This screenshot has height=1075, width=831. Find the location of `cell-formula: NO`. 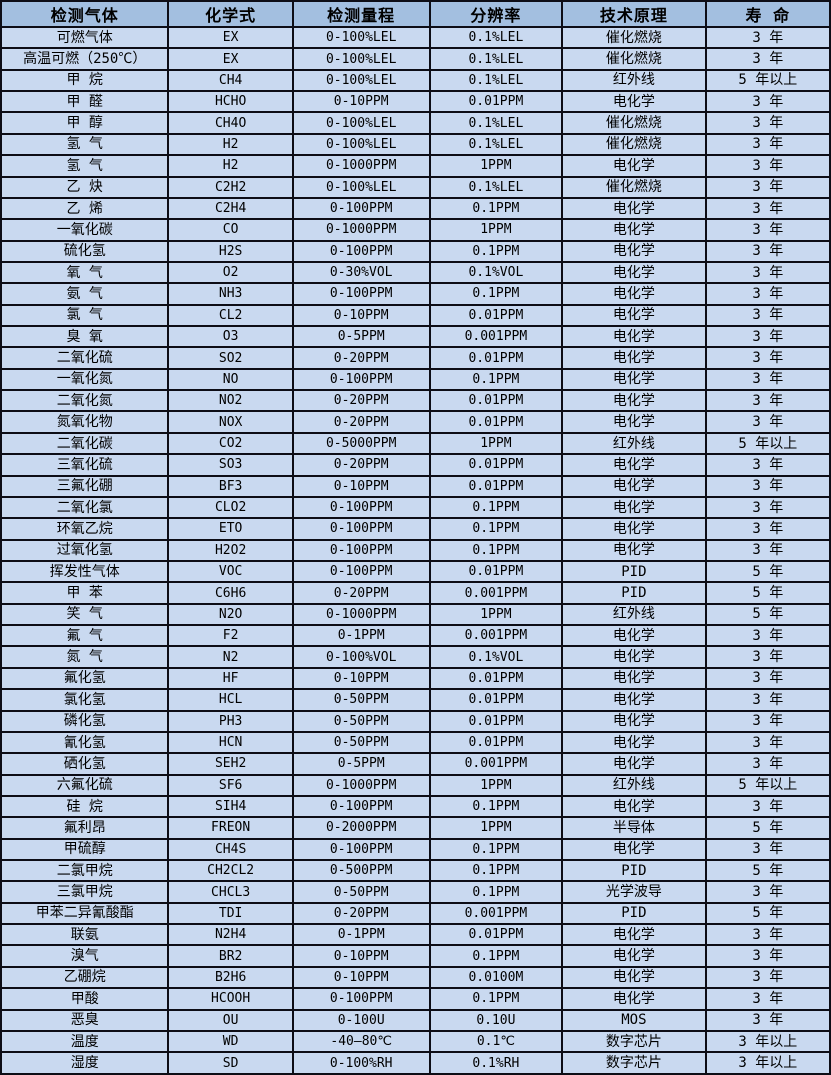

cell-formula: NO is located at coordinates (230, 379).